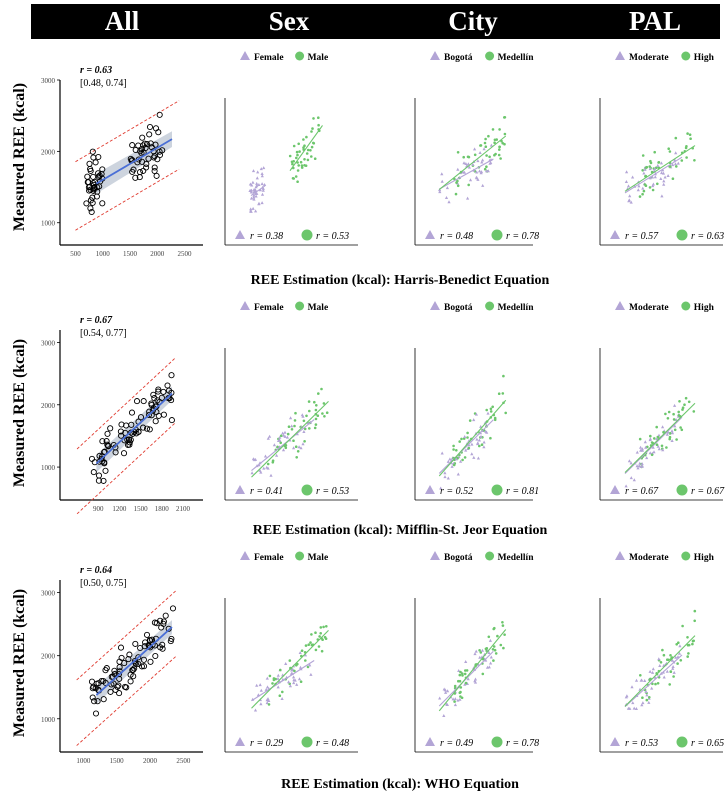 The width and height of the screenshot is (727, 803). I want to click on r-value-group1: r = 0.53, so click(641, 743).